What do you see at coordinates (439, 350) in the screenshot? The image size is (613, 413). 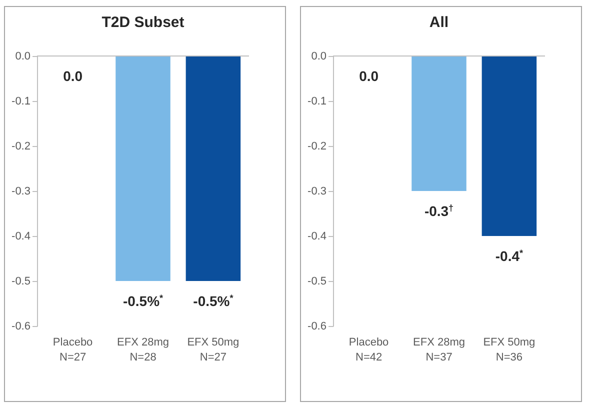 I see `x-tick-label: EFX 28mg N=37` at bounding box center [439, 350].